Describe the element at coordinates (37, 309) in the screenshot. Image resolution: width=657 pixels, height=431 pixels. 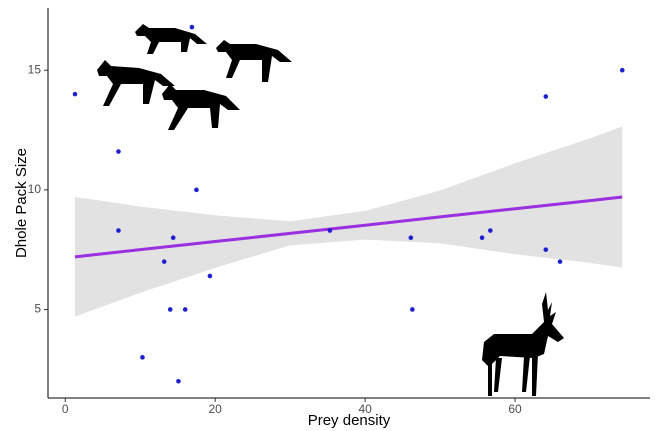
I see `y-tick-label: 5` at that location.